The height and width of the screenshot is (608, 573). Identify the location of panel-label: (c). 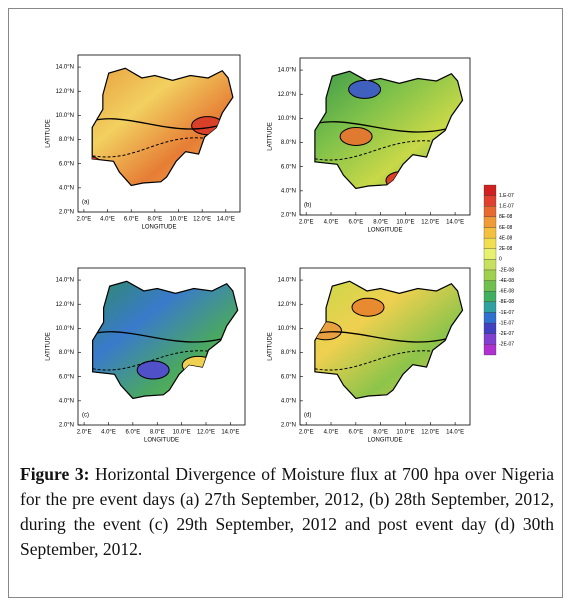
(85, 416).